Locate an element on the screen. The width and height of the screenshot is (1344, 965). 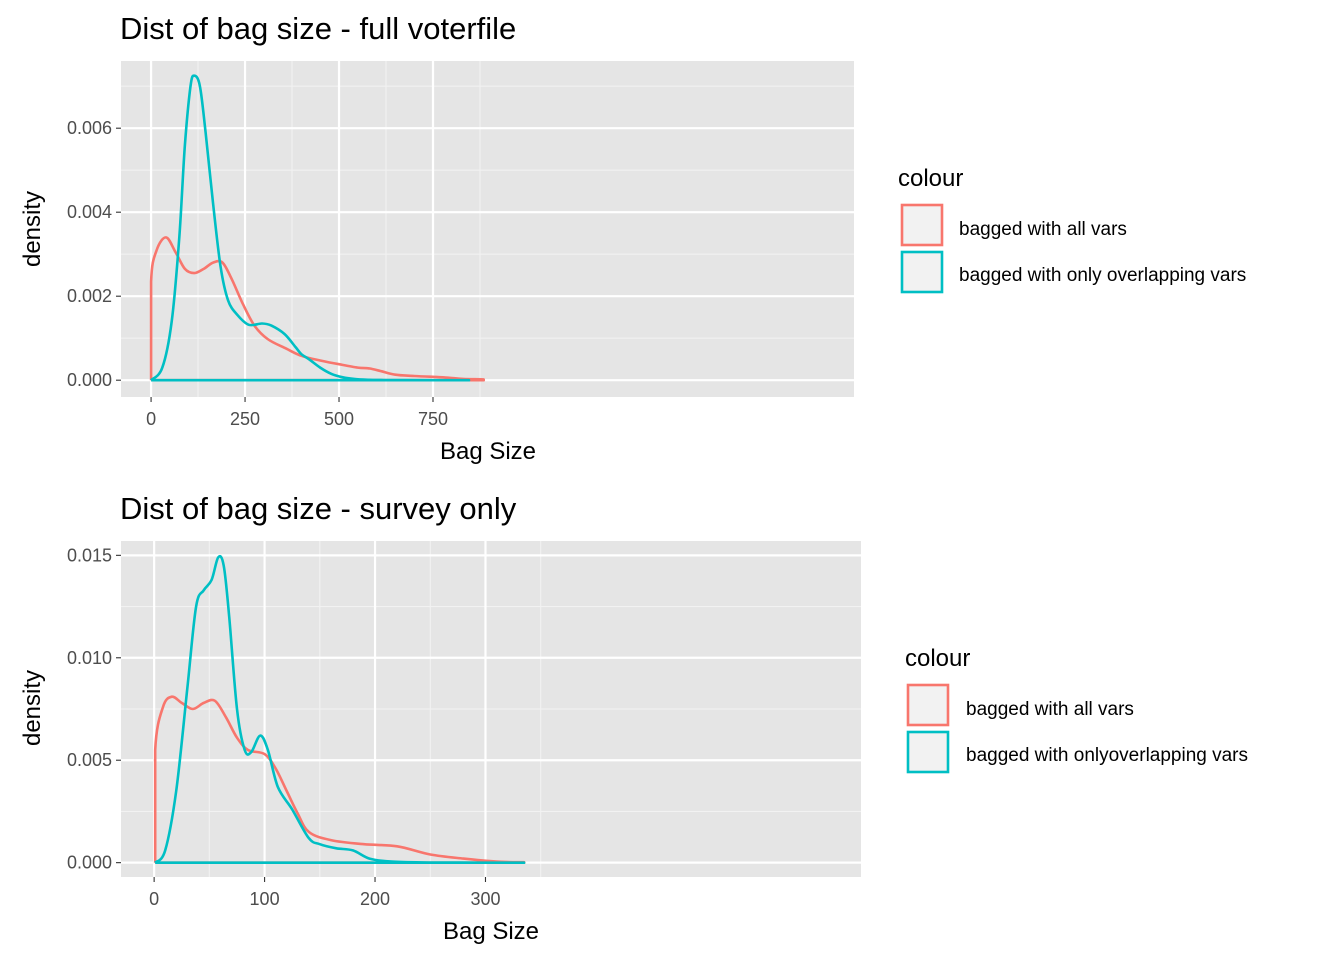
plot-title-1: Dist of bag size - full voterfile is located at coordinates (318, 28).